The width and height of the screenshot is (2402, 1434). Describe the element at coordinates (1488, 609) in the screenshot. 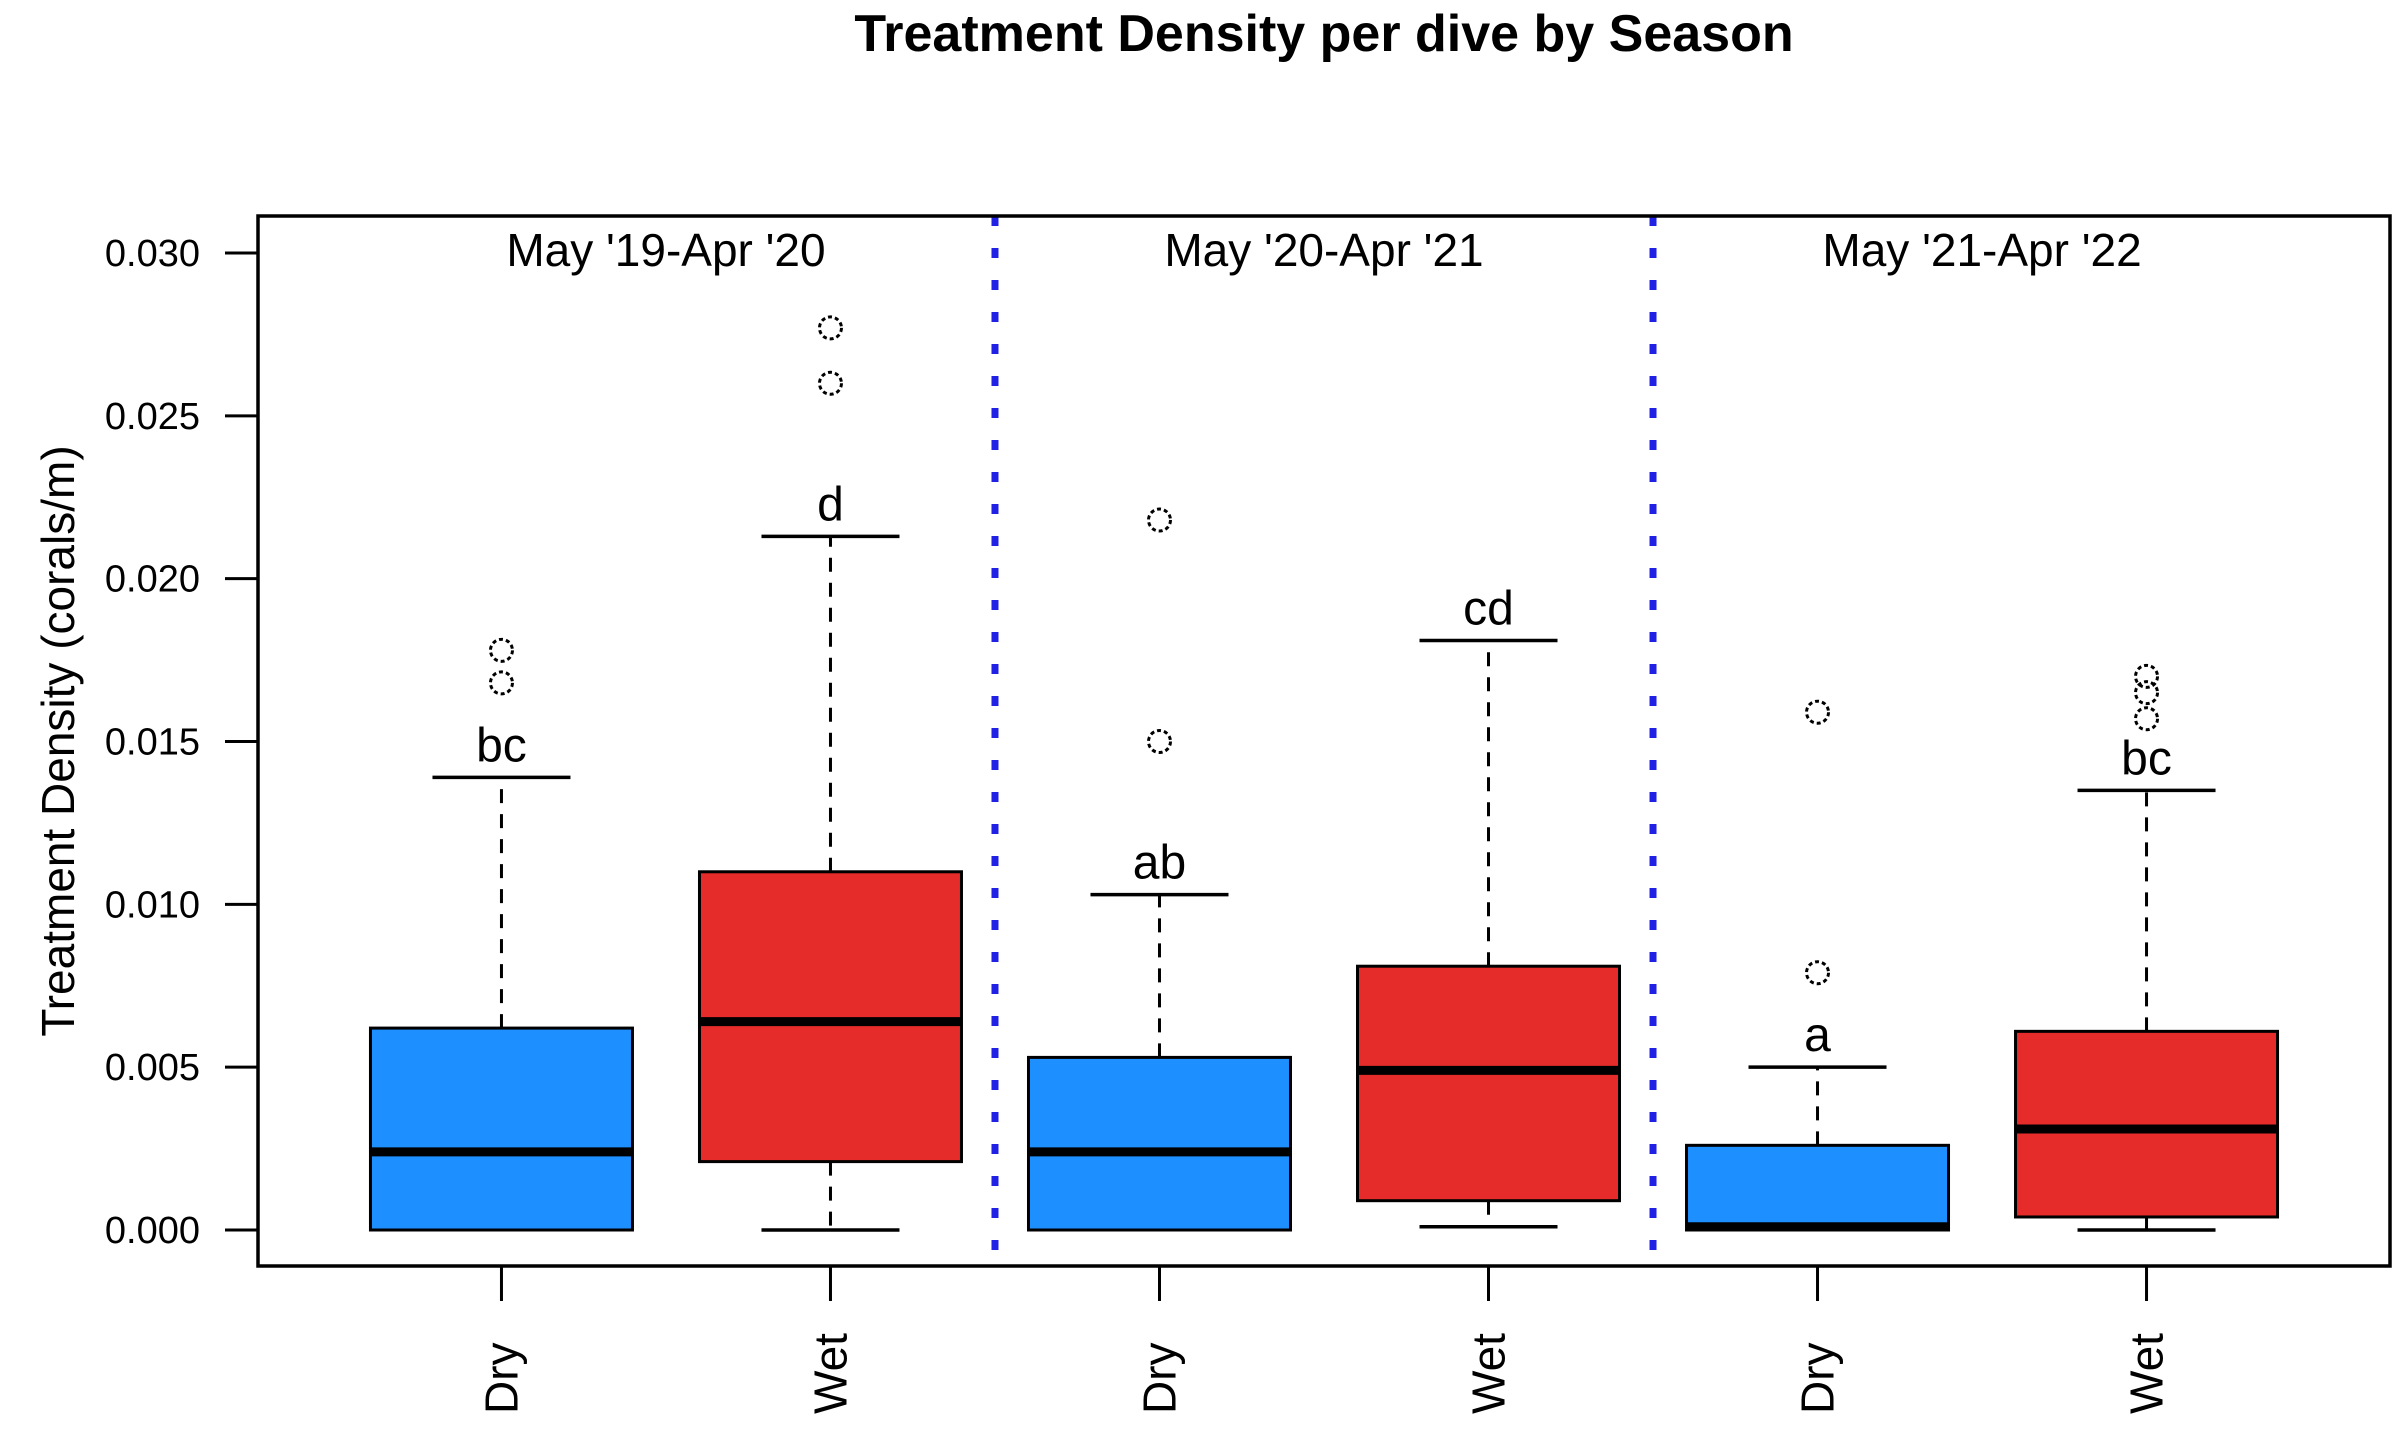

I see `box-wet-4-significance-letter: cd` at that location.